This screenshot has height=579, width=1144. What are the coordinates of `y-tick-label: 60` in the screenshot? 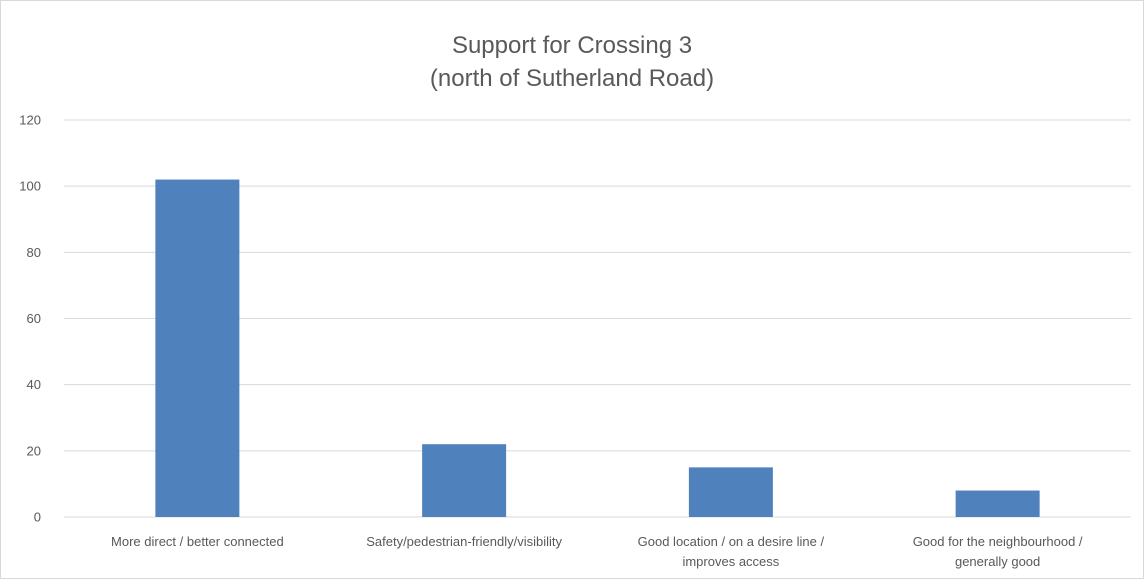 It's located at (34, 318).